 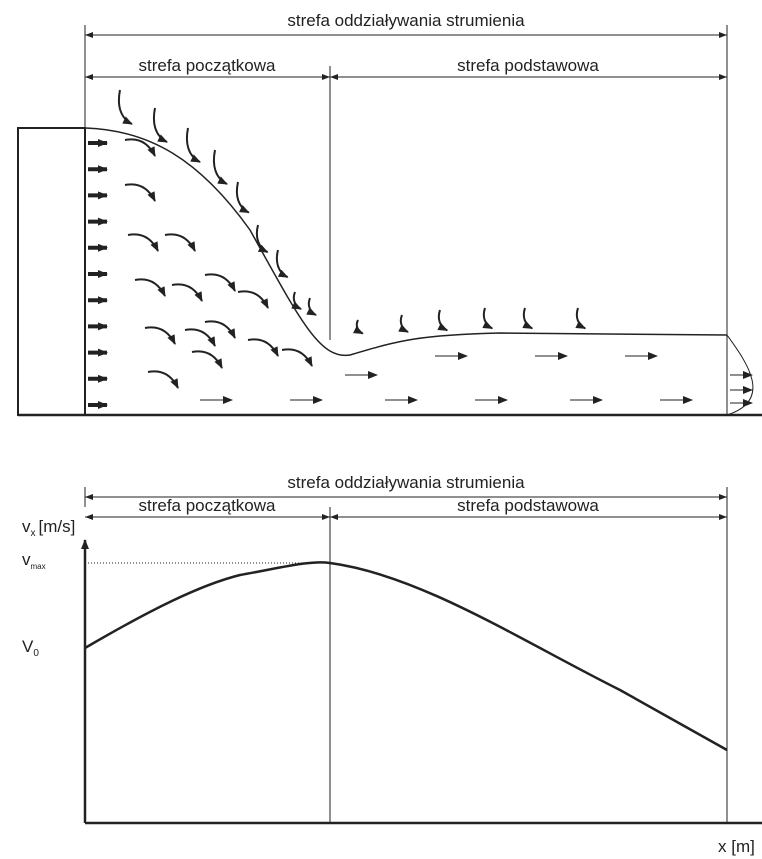 I want to click on y-axis-label: vx [m/s], so click(x=48, y=528).